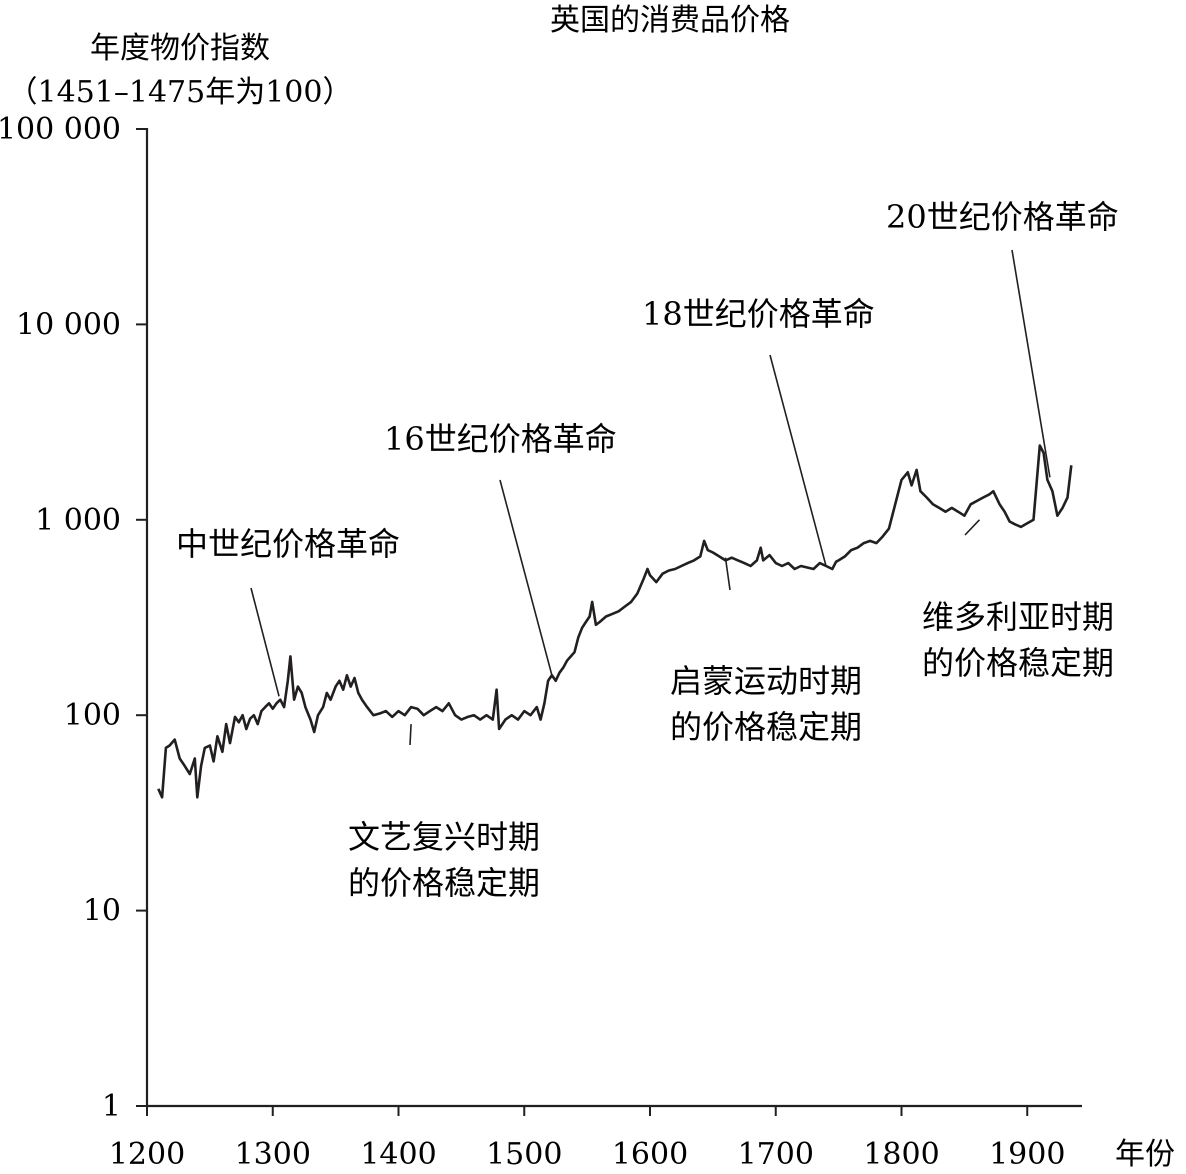 This screenshot has height=1174, width=1186. What do you see at coordinates (288, 544) in the screenshot?
I see `annotation-label: 中世纪价格革命` at bounding box center [288, 544].